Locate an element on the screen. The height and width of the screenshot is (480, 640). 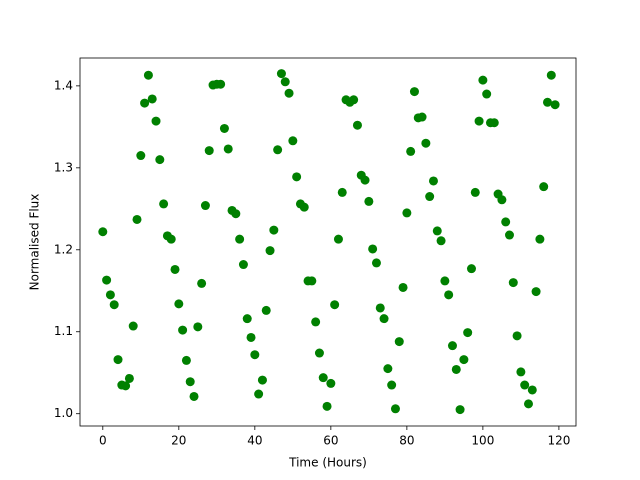
x-tick-label: 100 is located at coordinates (482, 441).